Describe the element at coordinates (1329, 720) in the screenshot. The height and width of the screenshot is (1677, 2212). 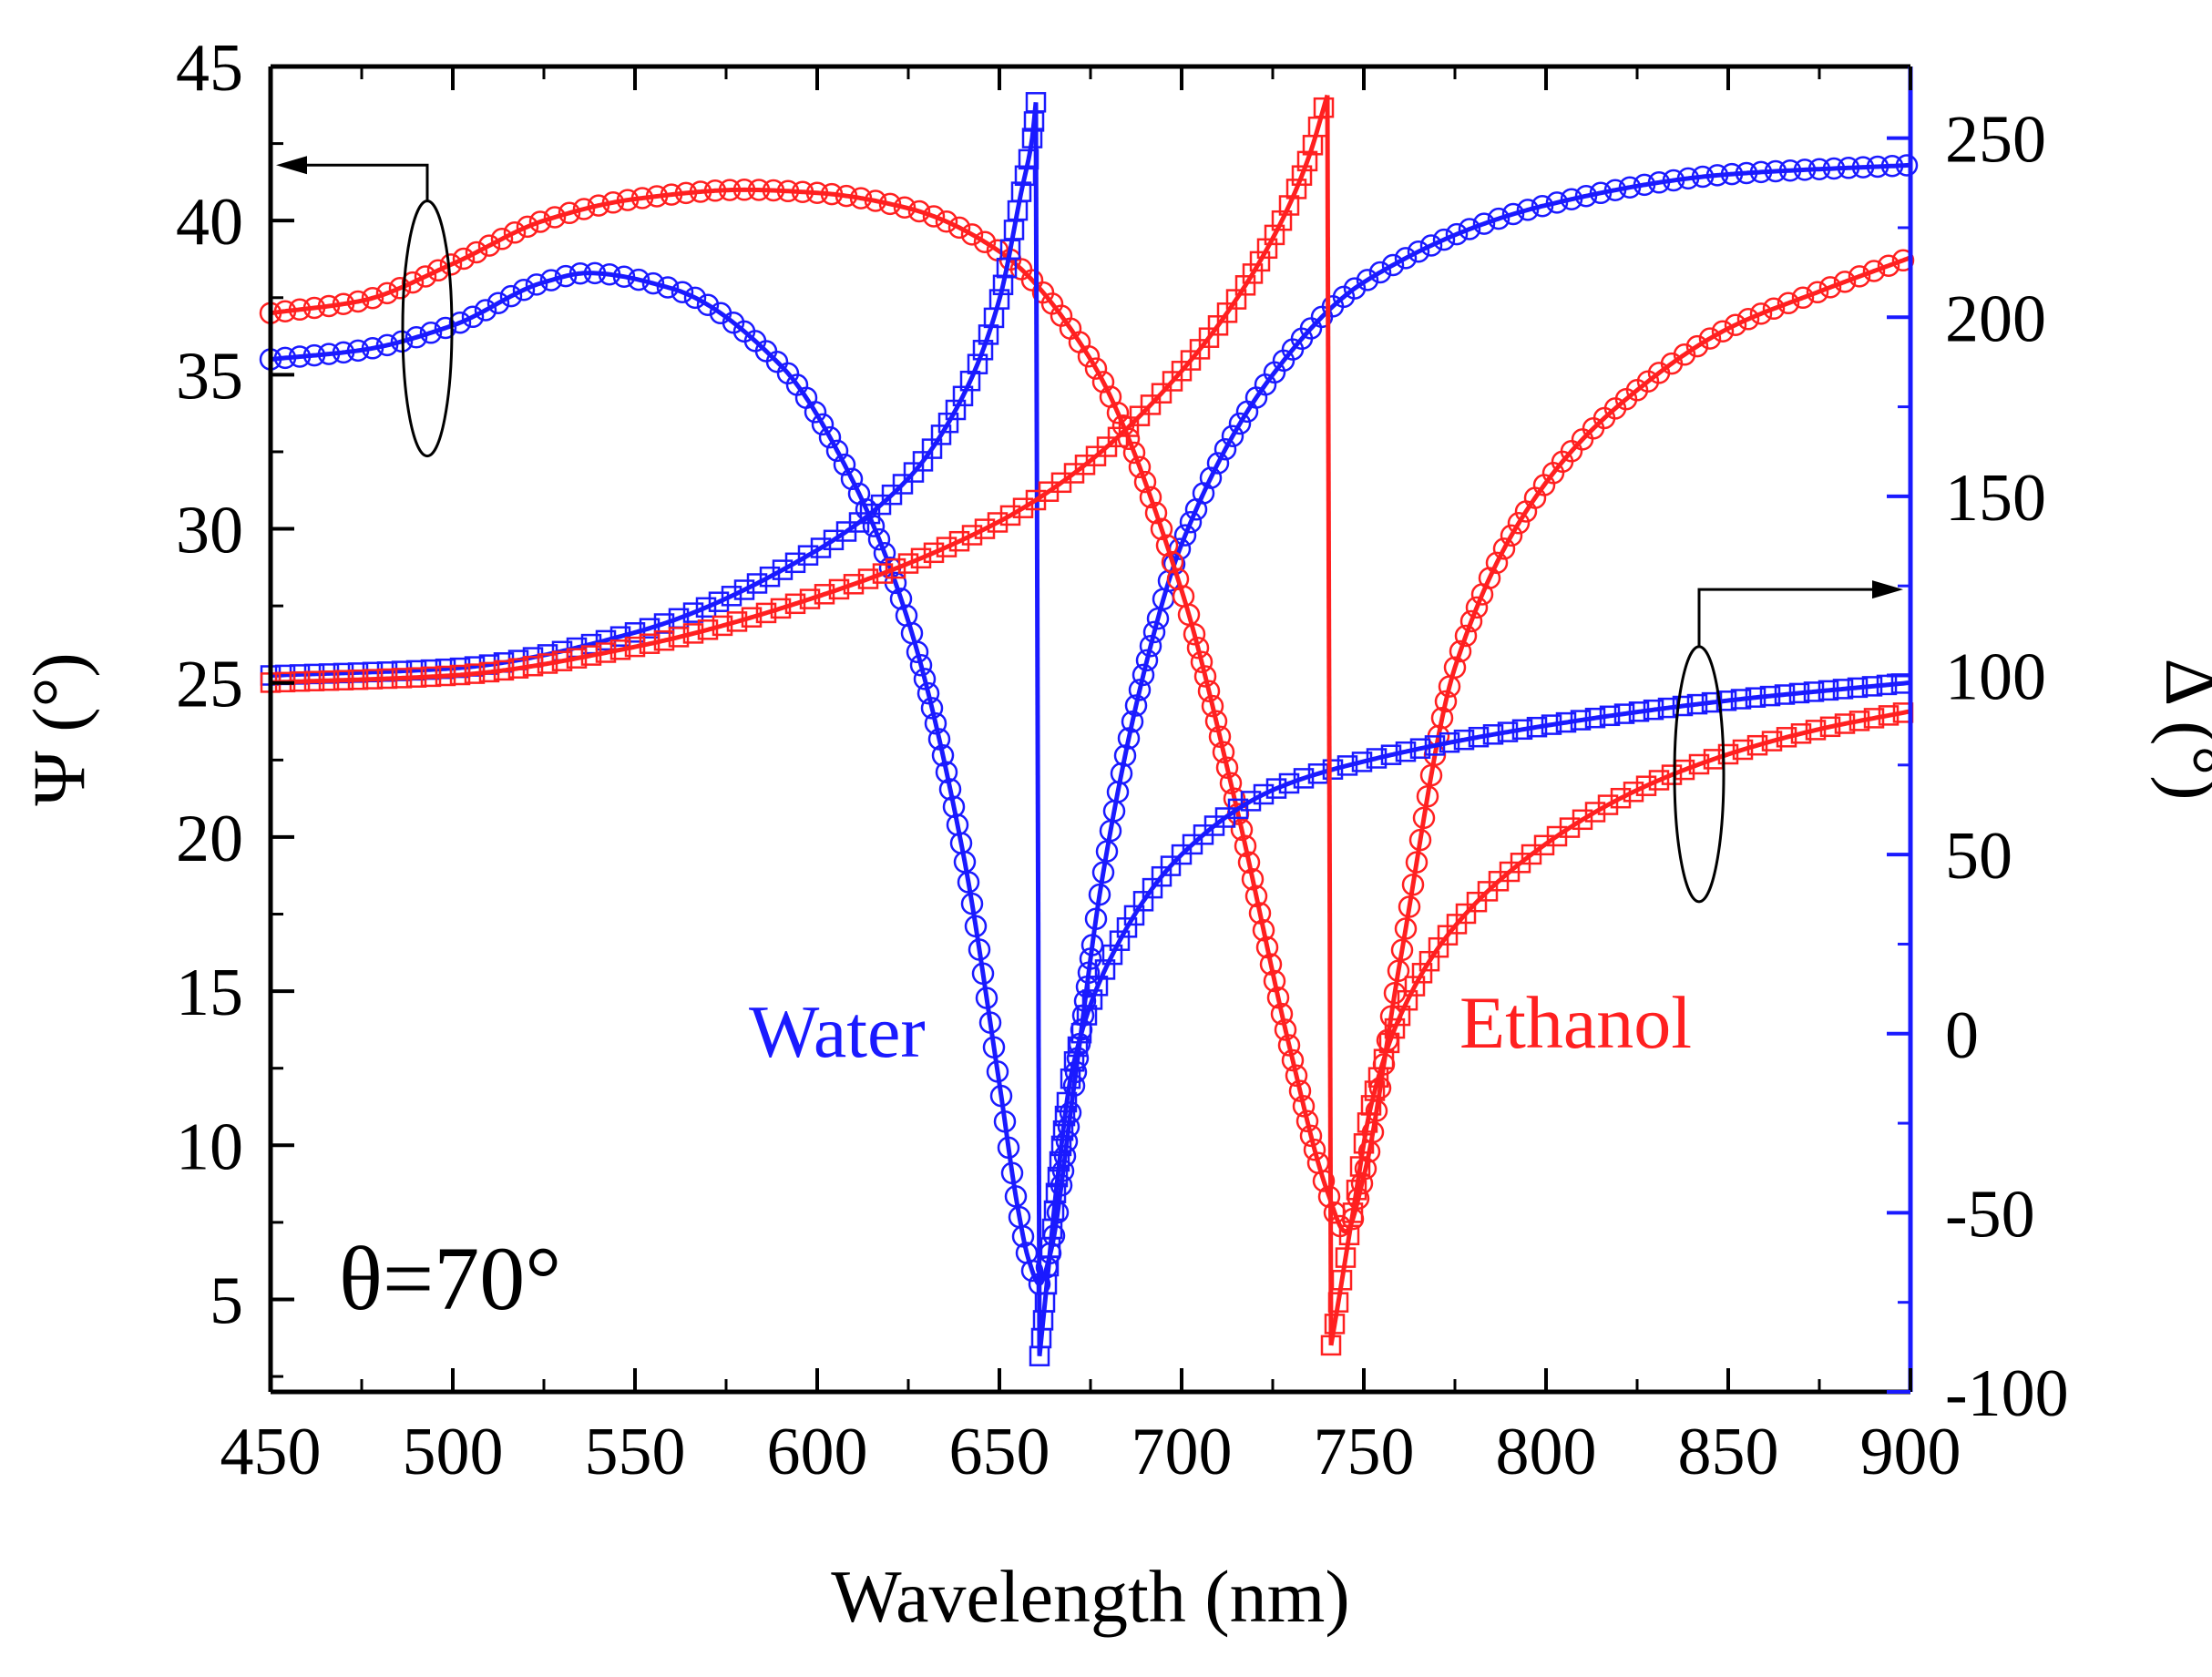
I see `phase-wrap-line-ethanol` at that location.